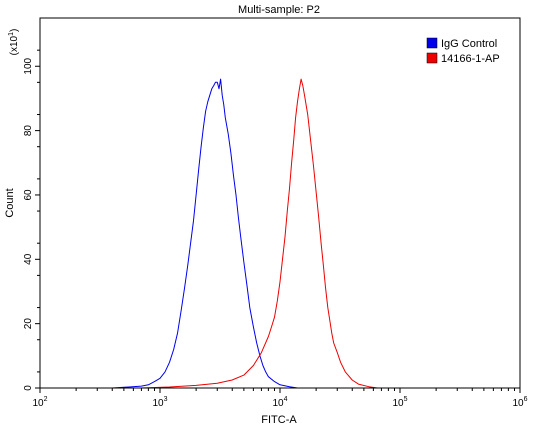  I want to click on chart-title: Multi-sample: P2, so click(279, 10).